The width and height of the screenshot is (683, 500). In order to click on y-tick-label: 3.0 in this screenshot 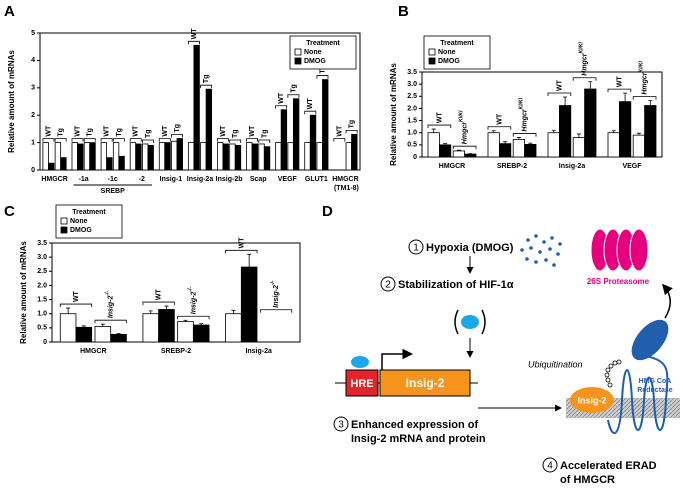, I will do `click(42, 257)`.